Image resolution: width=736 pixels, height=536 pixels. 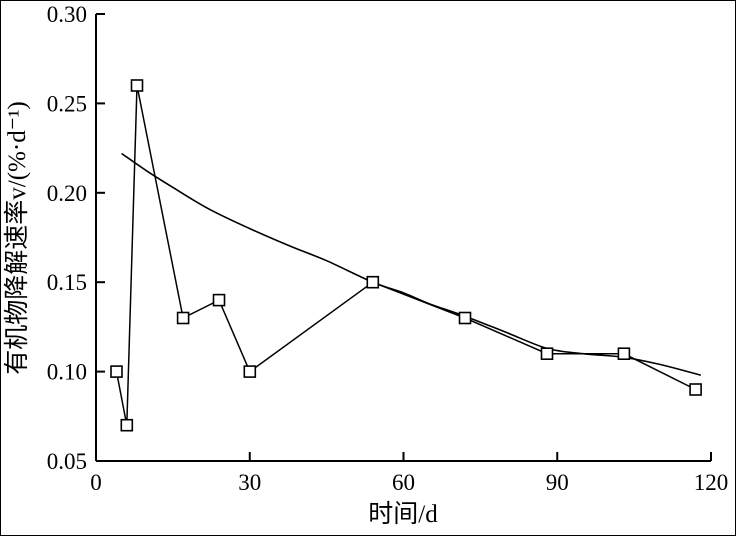 What do you see at coordinates (67, 461) in the screenshot?
I see `y-tick-label: 0.05` at bounding box center [67, 461].